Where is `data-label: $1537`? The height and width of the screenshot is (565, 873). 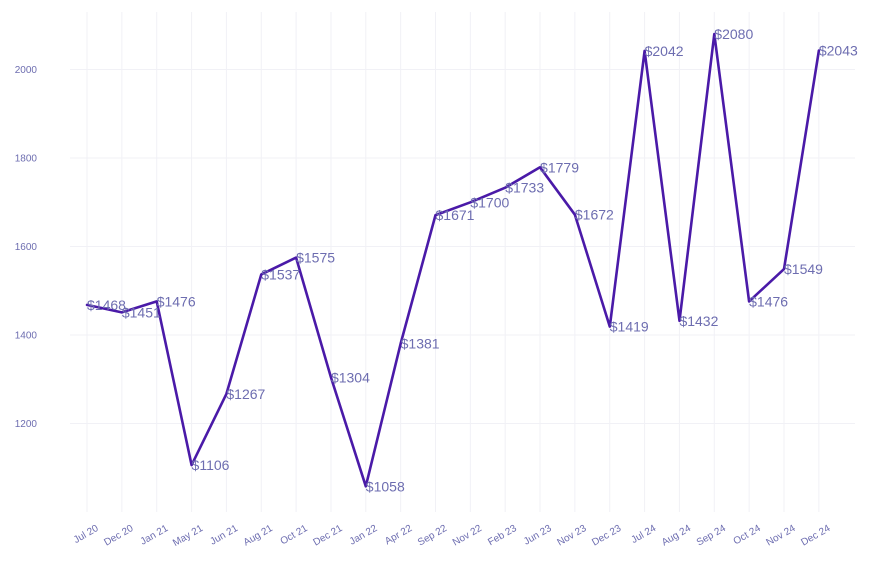 data-label: $1537 is located at coordinates (280, 274).